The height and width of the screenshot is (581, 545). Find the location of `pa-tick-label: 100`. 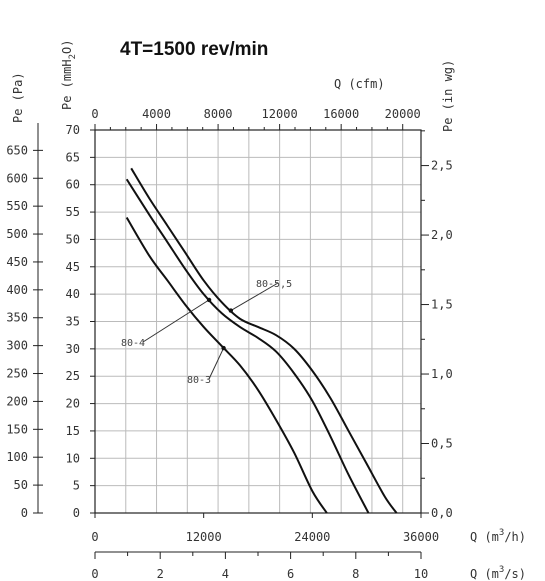

pa-tick-label: 100 is located at coordinates (17, 457).